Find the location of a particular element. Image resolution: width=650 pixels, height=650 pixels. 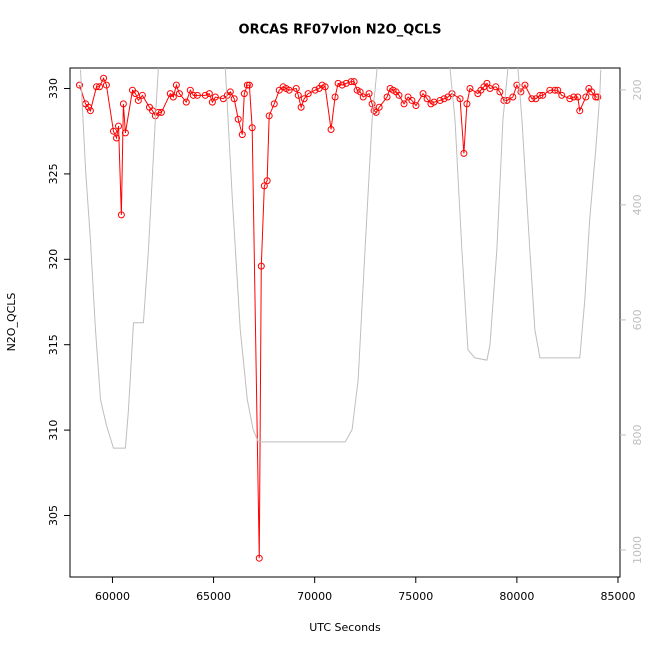

y-tick-label: 320 is located at coordinates (53, 259).